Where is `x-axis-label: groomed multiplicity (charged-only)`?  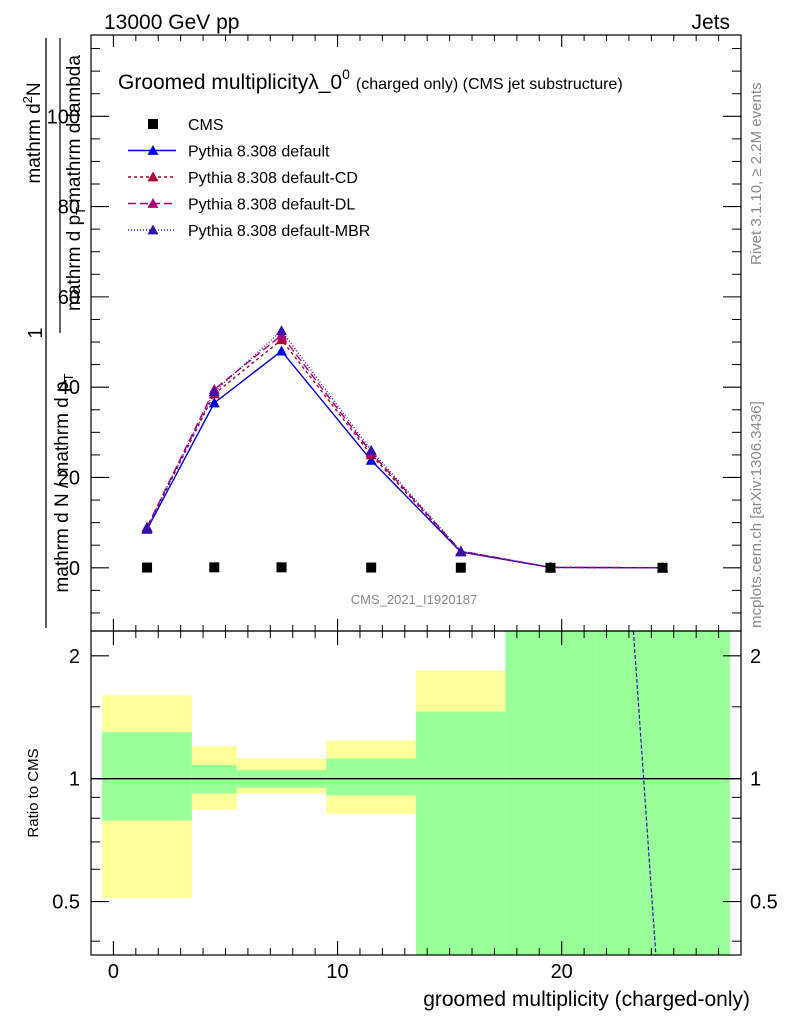
x-axis-label: groomed multiplicity (charged-only) is located at coordinates (586, 999).